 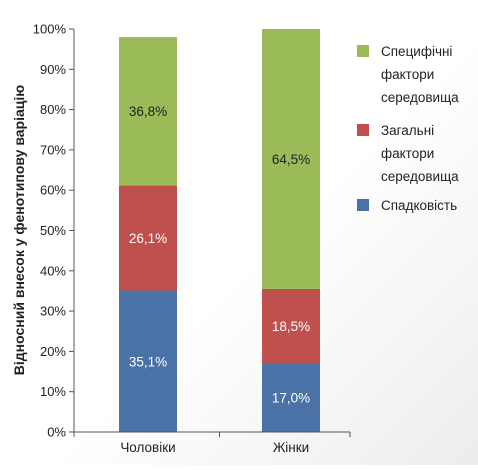 What do you see at coordinates (50, 29) in the screenshot?
I see `y-tick-label: 100%` at bounding box center [50, 29].